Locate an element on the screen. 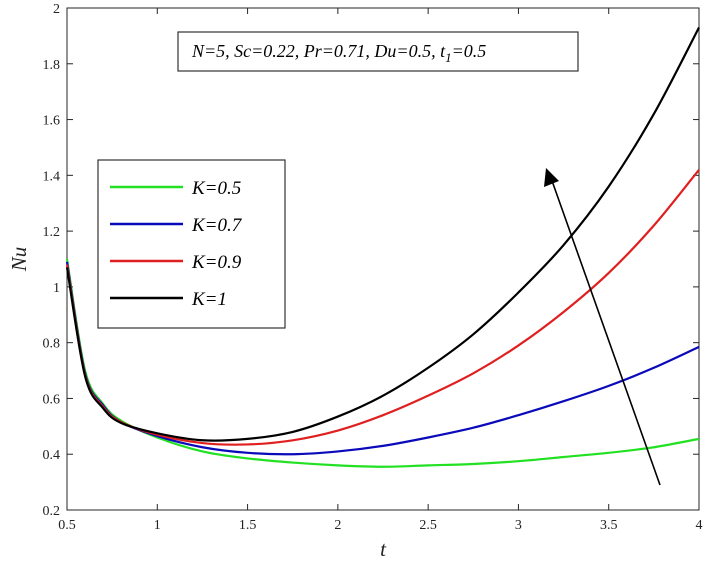 This screenshot has width=708, height=563. legend-label-1: K=0.7 is located at coordinates (217, 225).